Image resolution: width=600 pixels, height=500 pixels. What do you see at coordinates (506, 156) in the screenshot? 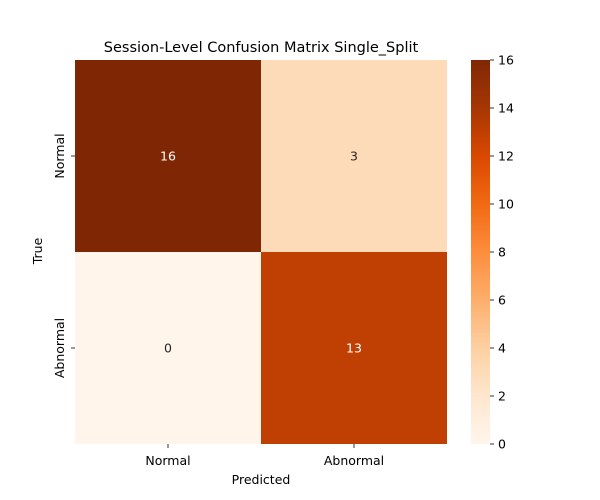
I see `colorbar-tick-label: 12` at bounding box center [506, 156].